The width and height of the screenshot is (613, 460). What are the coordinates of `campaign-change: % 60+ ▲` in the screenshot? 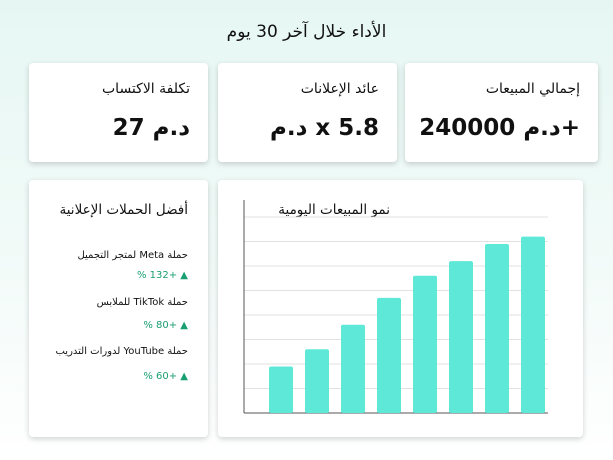 It's located at (165, 376).